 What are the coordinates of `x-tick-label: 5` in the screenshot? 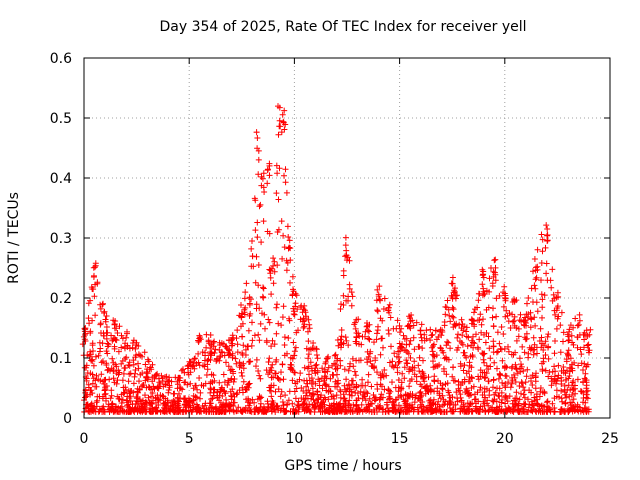 It's located at (189, 439).